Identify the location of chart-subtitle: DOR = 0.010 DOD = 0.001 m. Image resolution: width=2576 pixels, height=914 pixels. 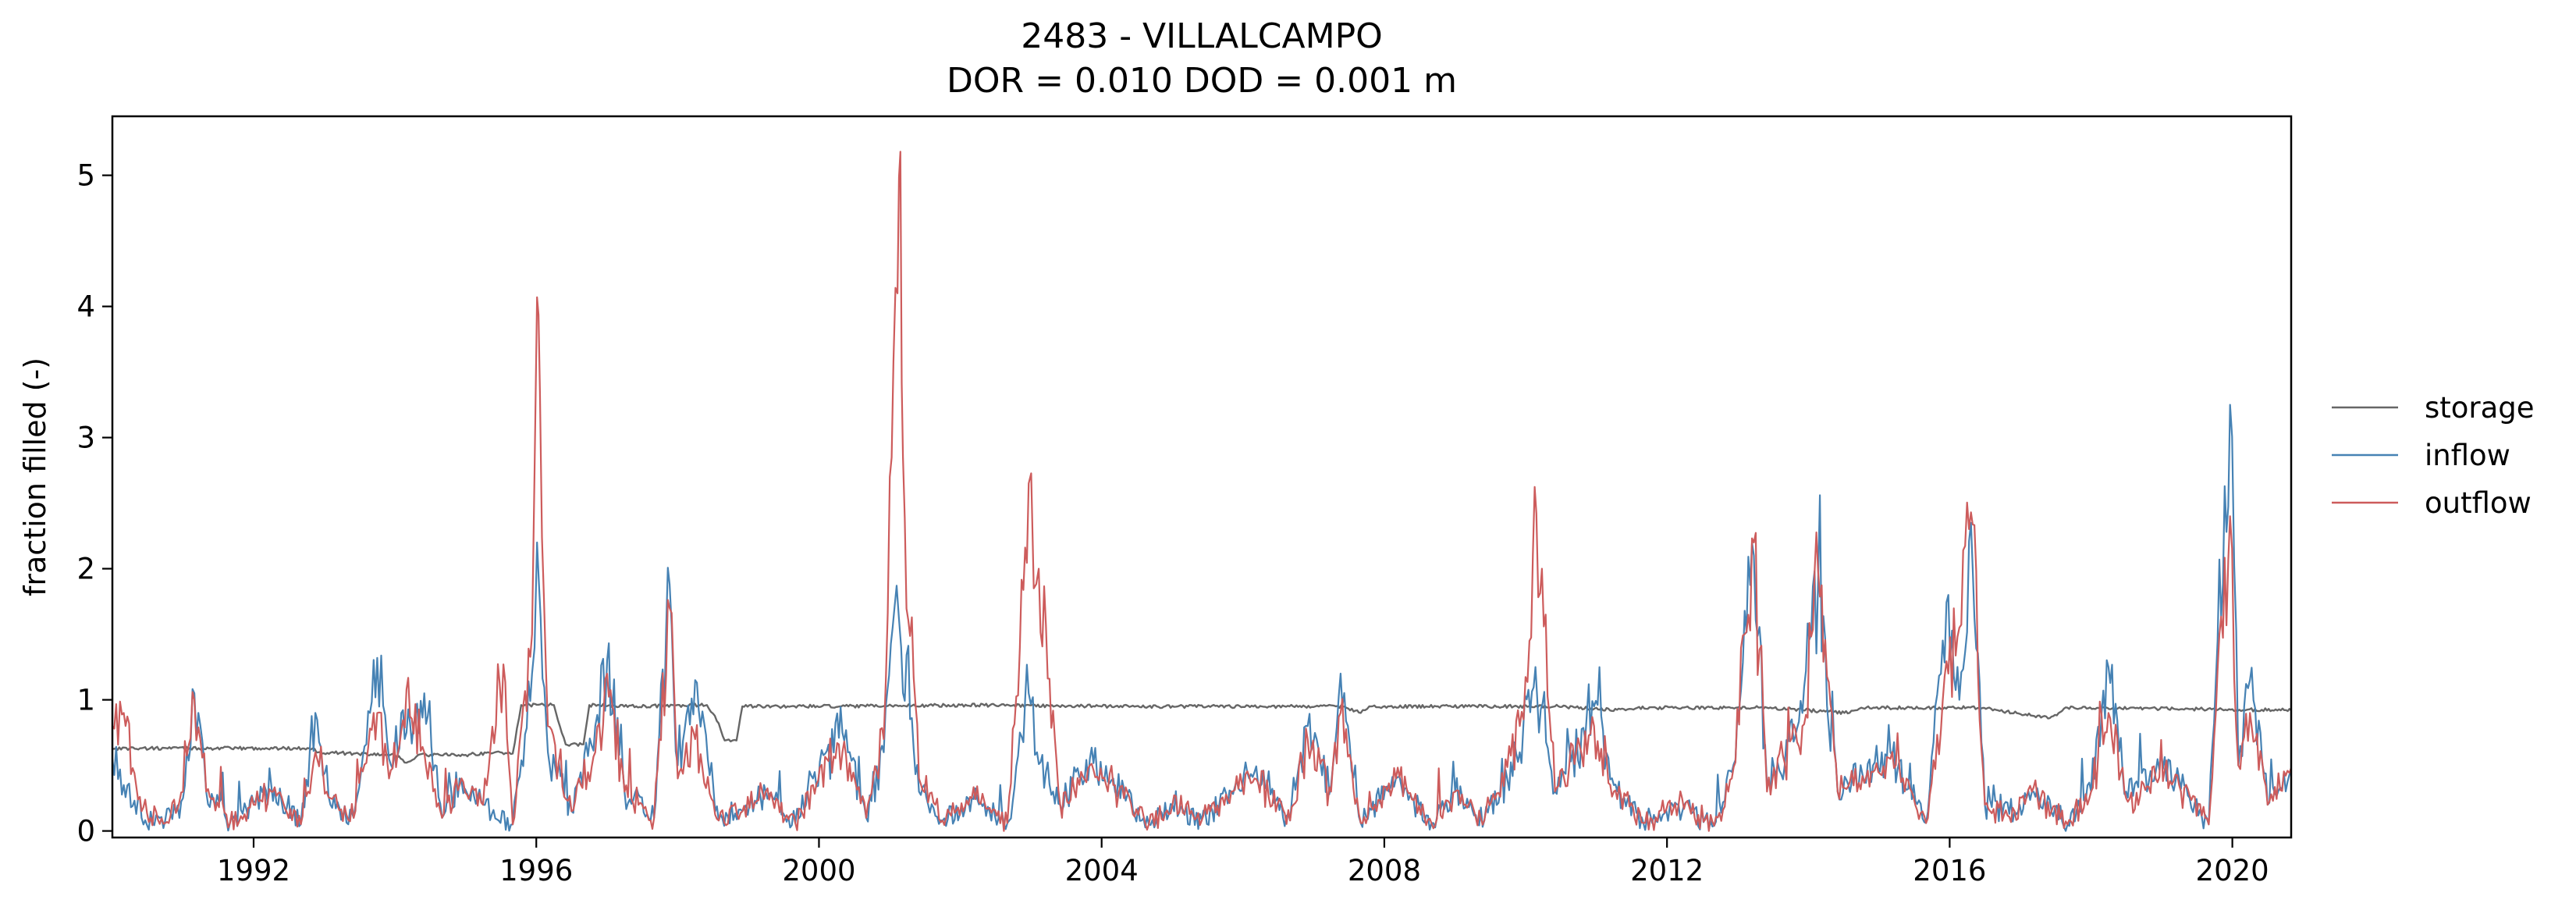
(1202, 81).